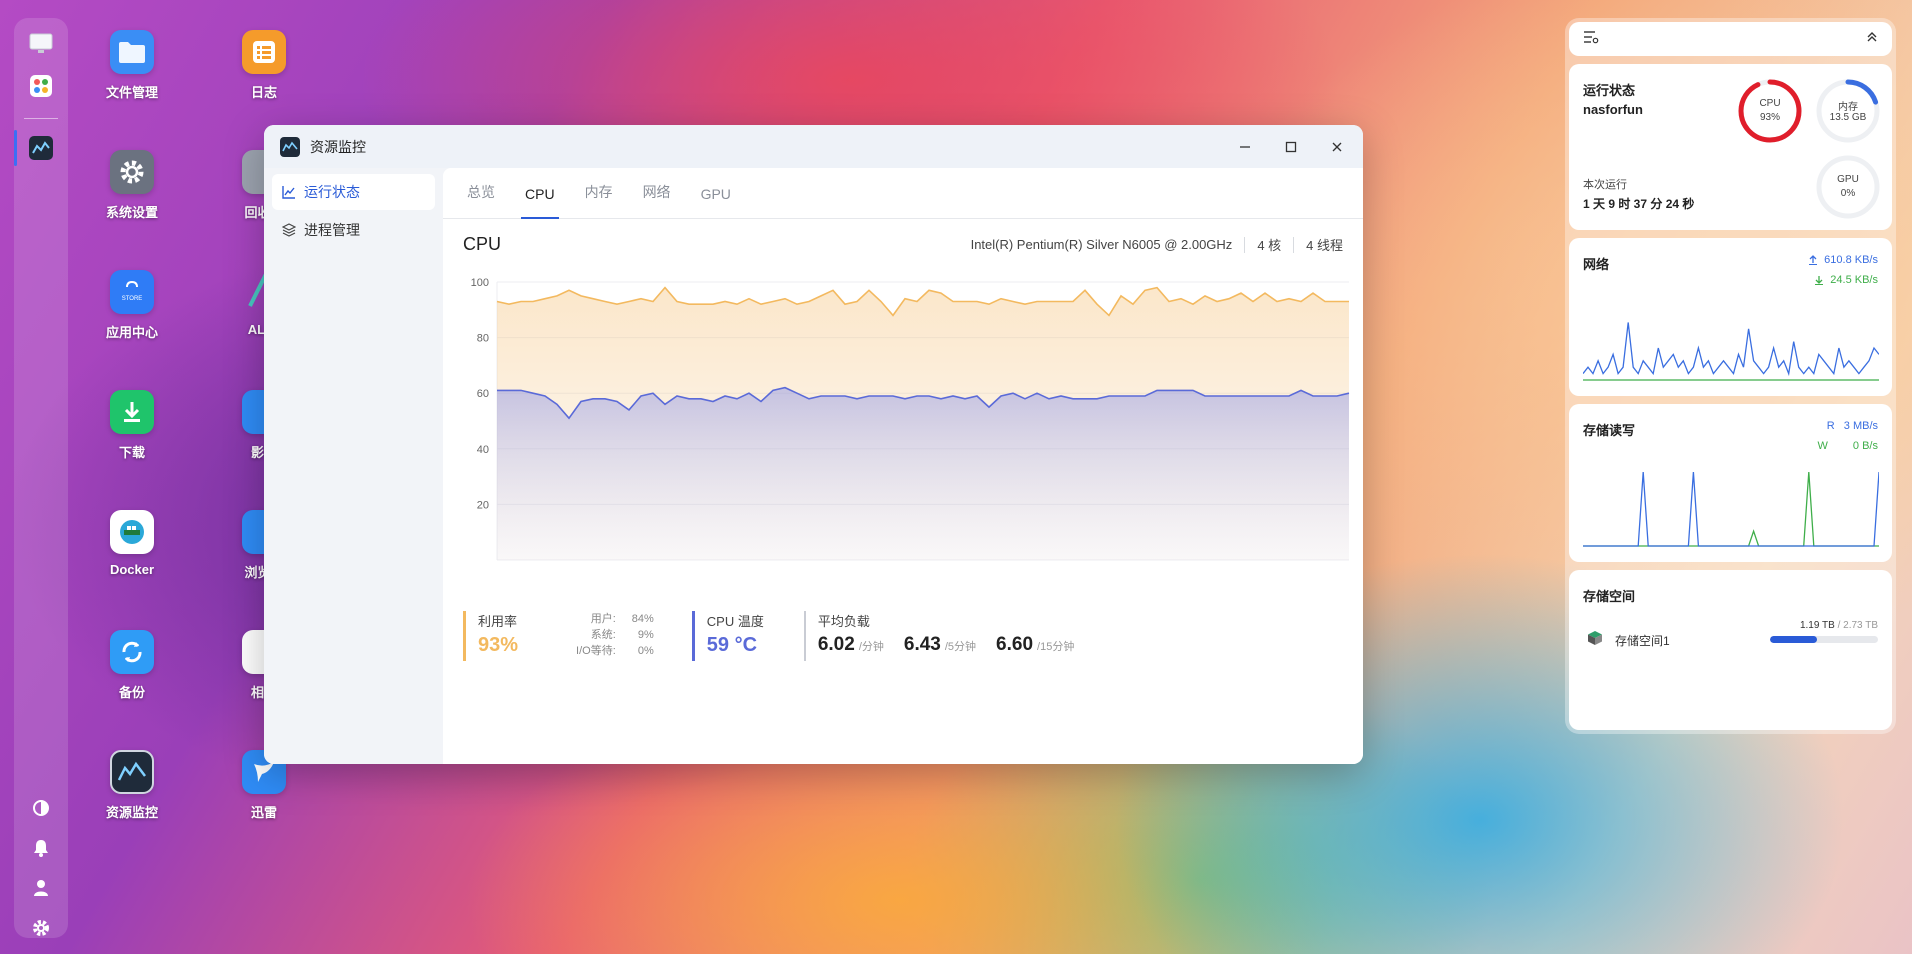  I want to click on download-icon, so click(132, 412).